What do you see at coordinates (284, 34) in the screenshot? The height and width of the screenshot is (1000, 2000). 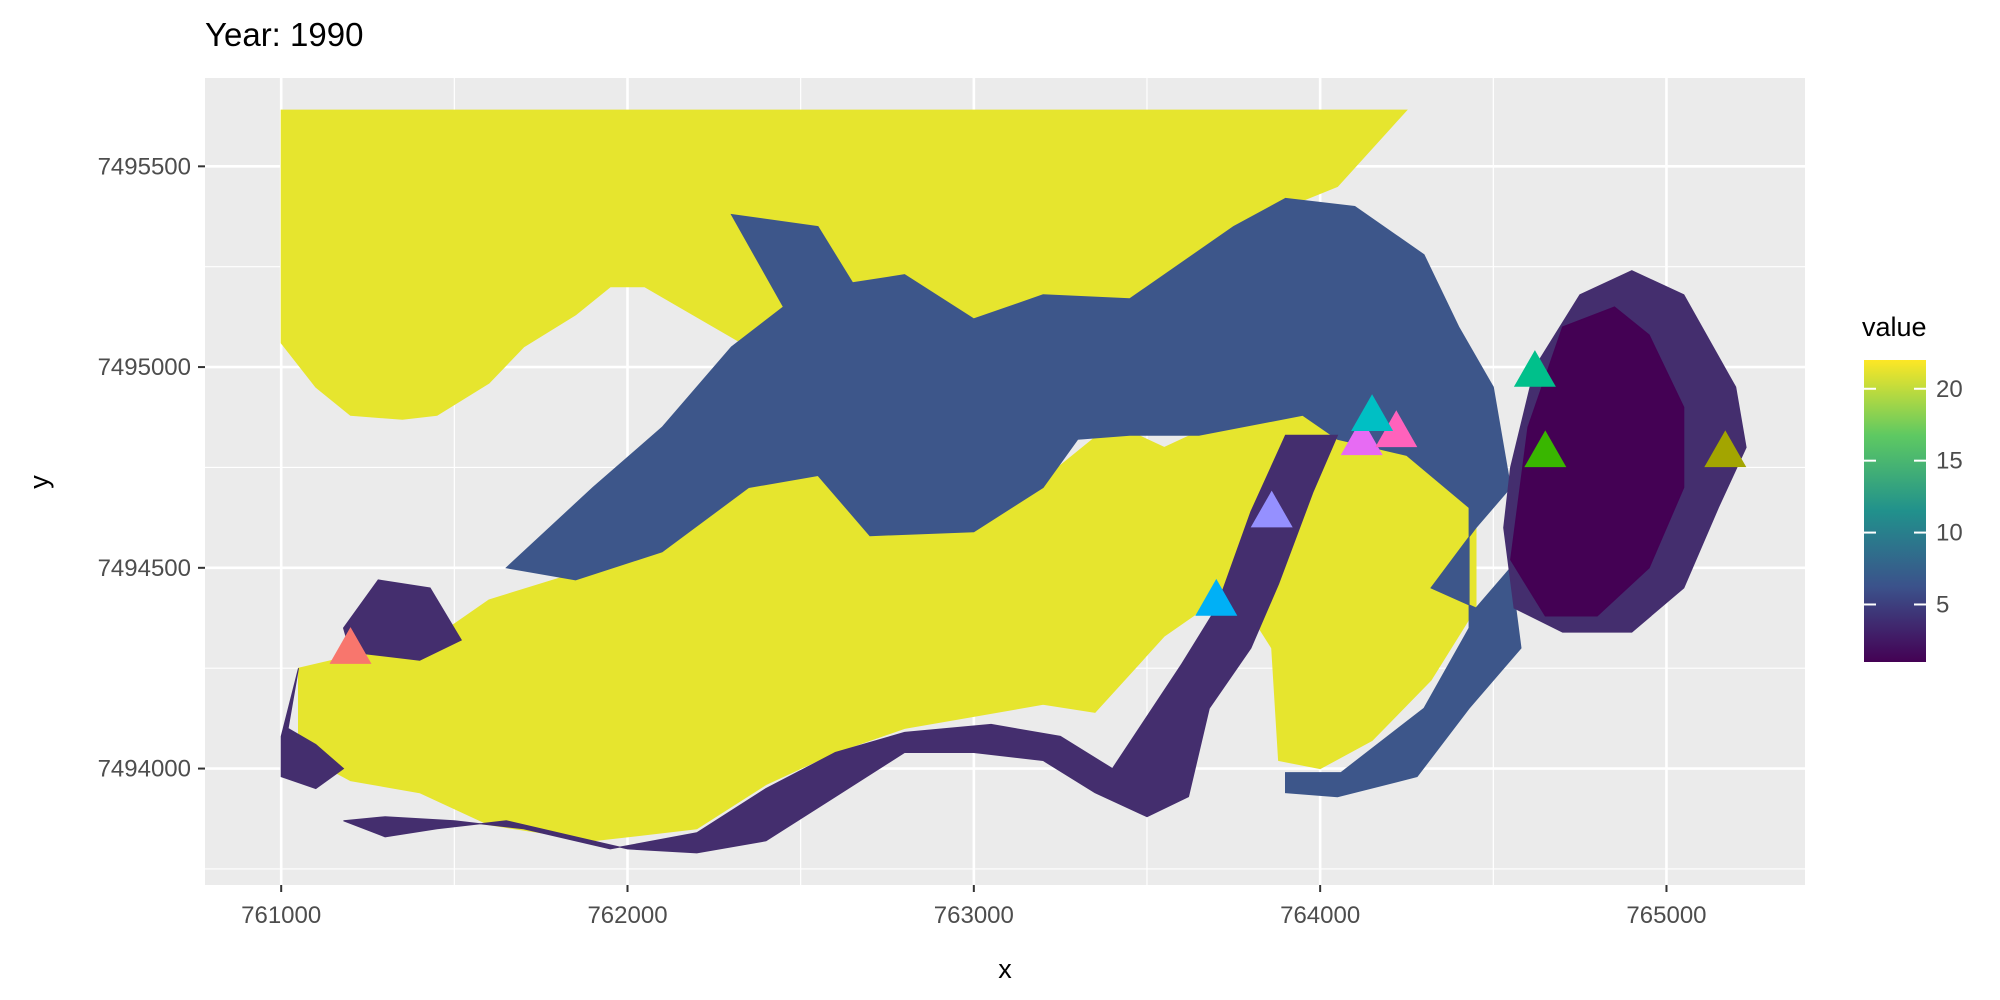 I see `plot-title: Year: 1990` at bounding box center [284, 34].